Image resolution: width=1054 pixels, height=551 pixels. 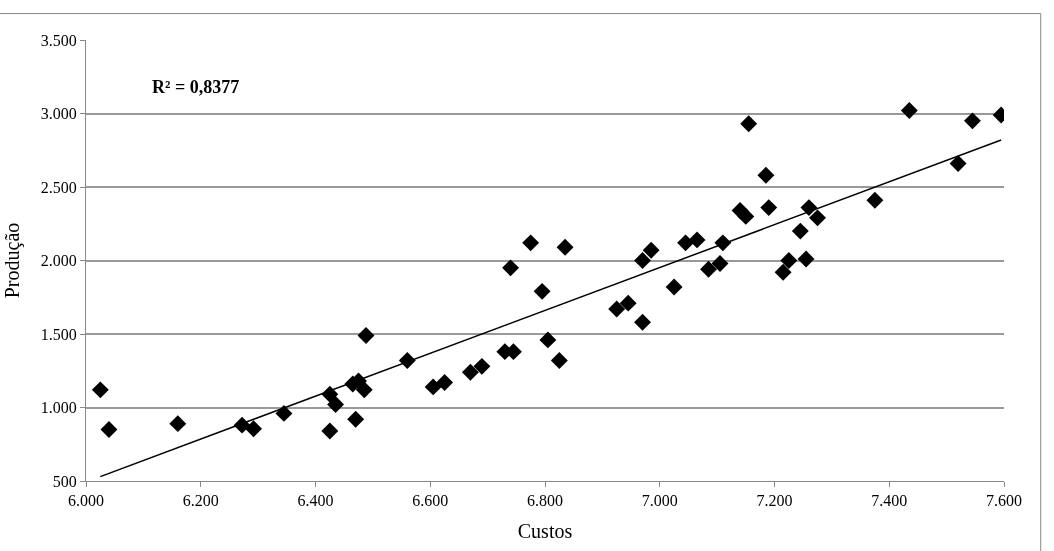 What do you see at coordinates (13, 260) in the screenshot?
I see `y-axis-title: Produção` at bounding box center [13, 260].